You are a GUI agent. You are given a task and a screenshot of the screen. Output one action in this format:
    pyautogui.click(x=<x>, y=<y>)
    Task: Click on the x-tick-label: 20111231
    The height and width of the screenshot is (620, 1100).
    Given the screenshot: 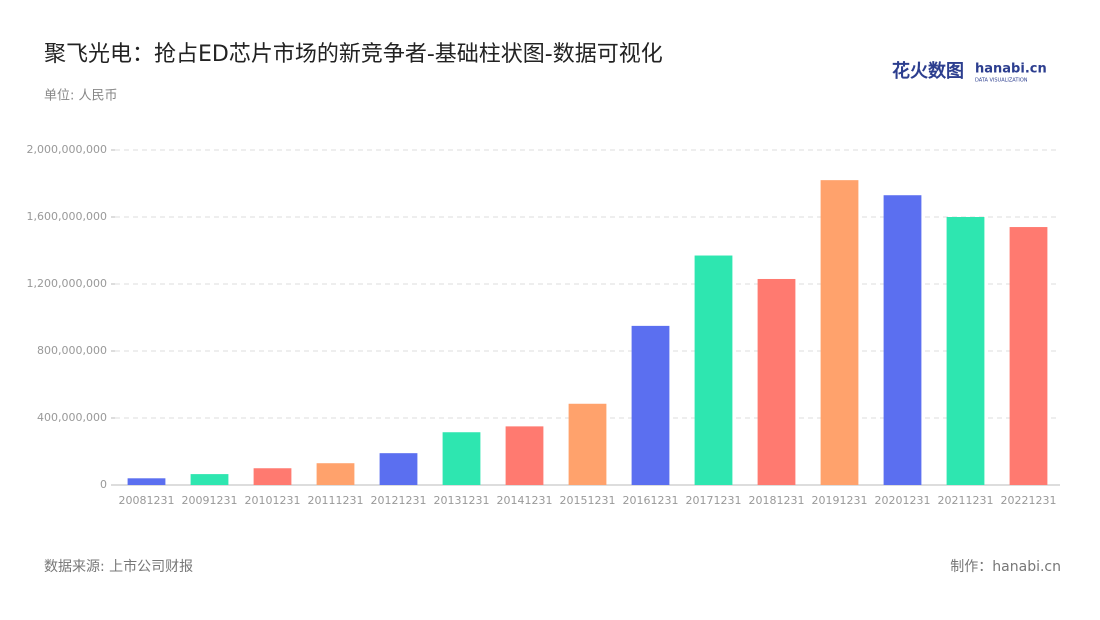 What is the action you would take?
    pyautogui.click(x=336, y=500)
    